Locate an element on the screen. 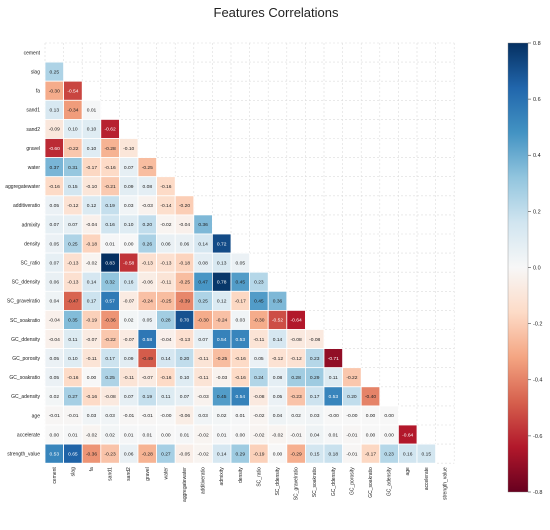  colorbar: 0.8 0.6 0.4 0.2 0.0 -0.2 -0.4 -0.6 -0.8 is located at coordinates (524, 268).